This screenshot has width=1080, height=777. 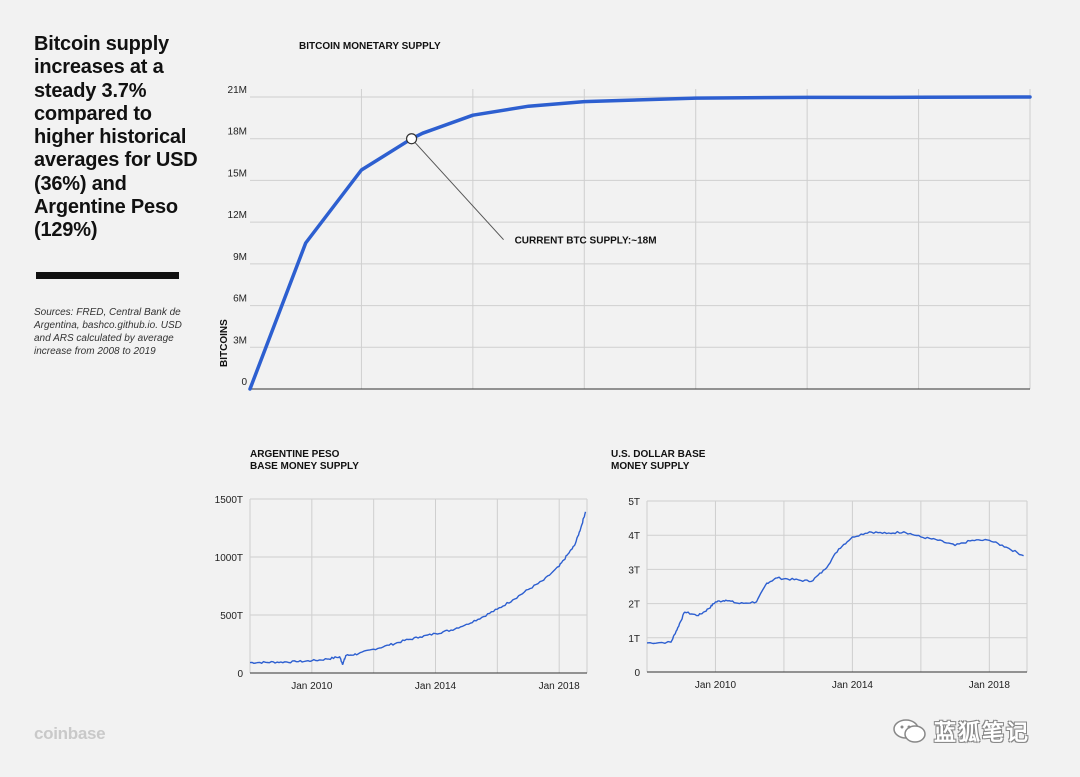 I want to click on y-tick-label: 3T, so click(x=634, y=570).